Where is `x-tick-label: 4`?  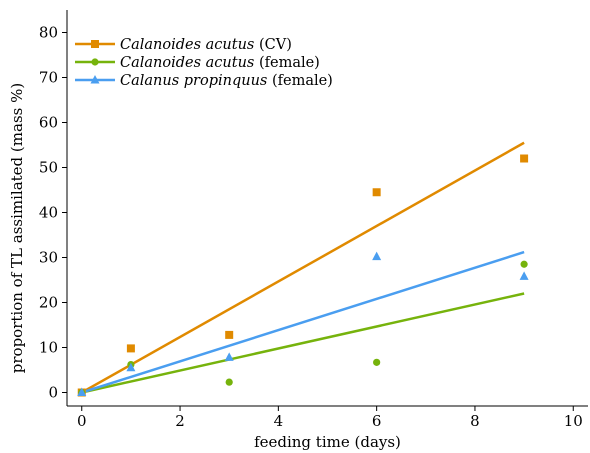
x-tick-label: 4 is located at coordinates (279, 421).